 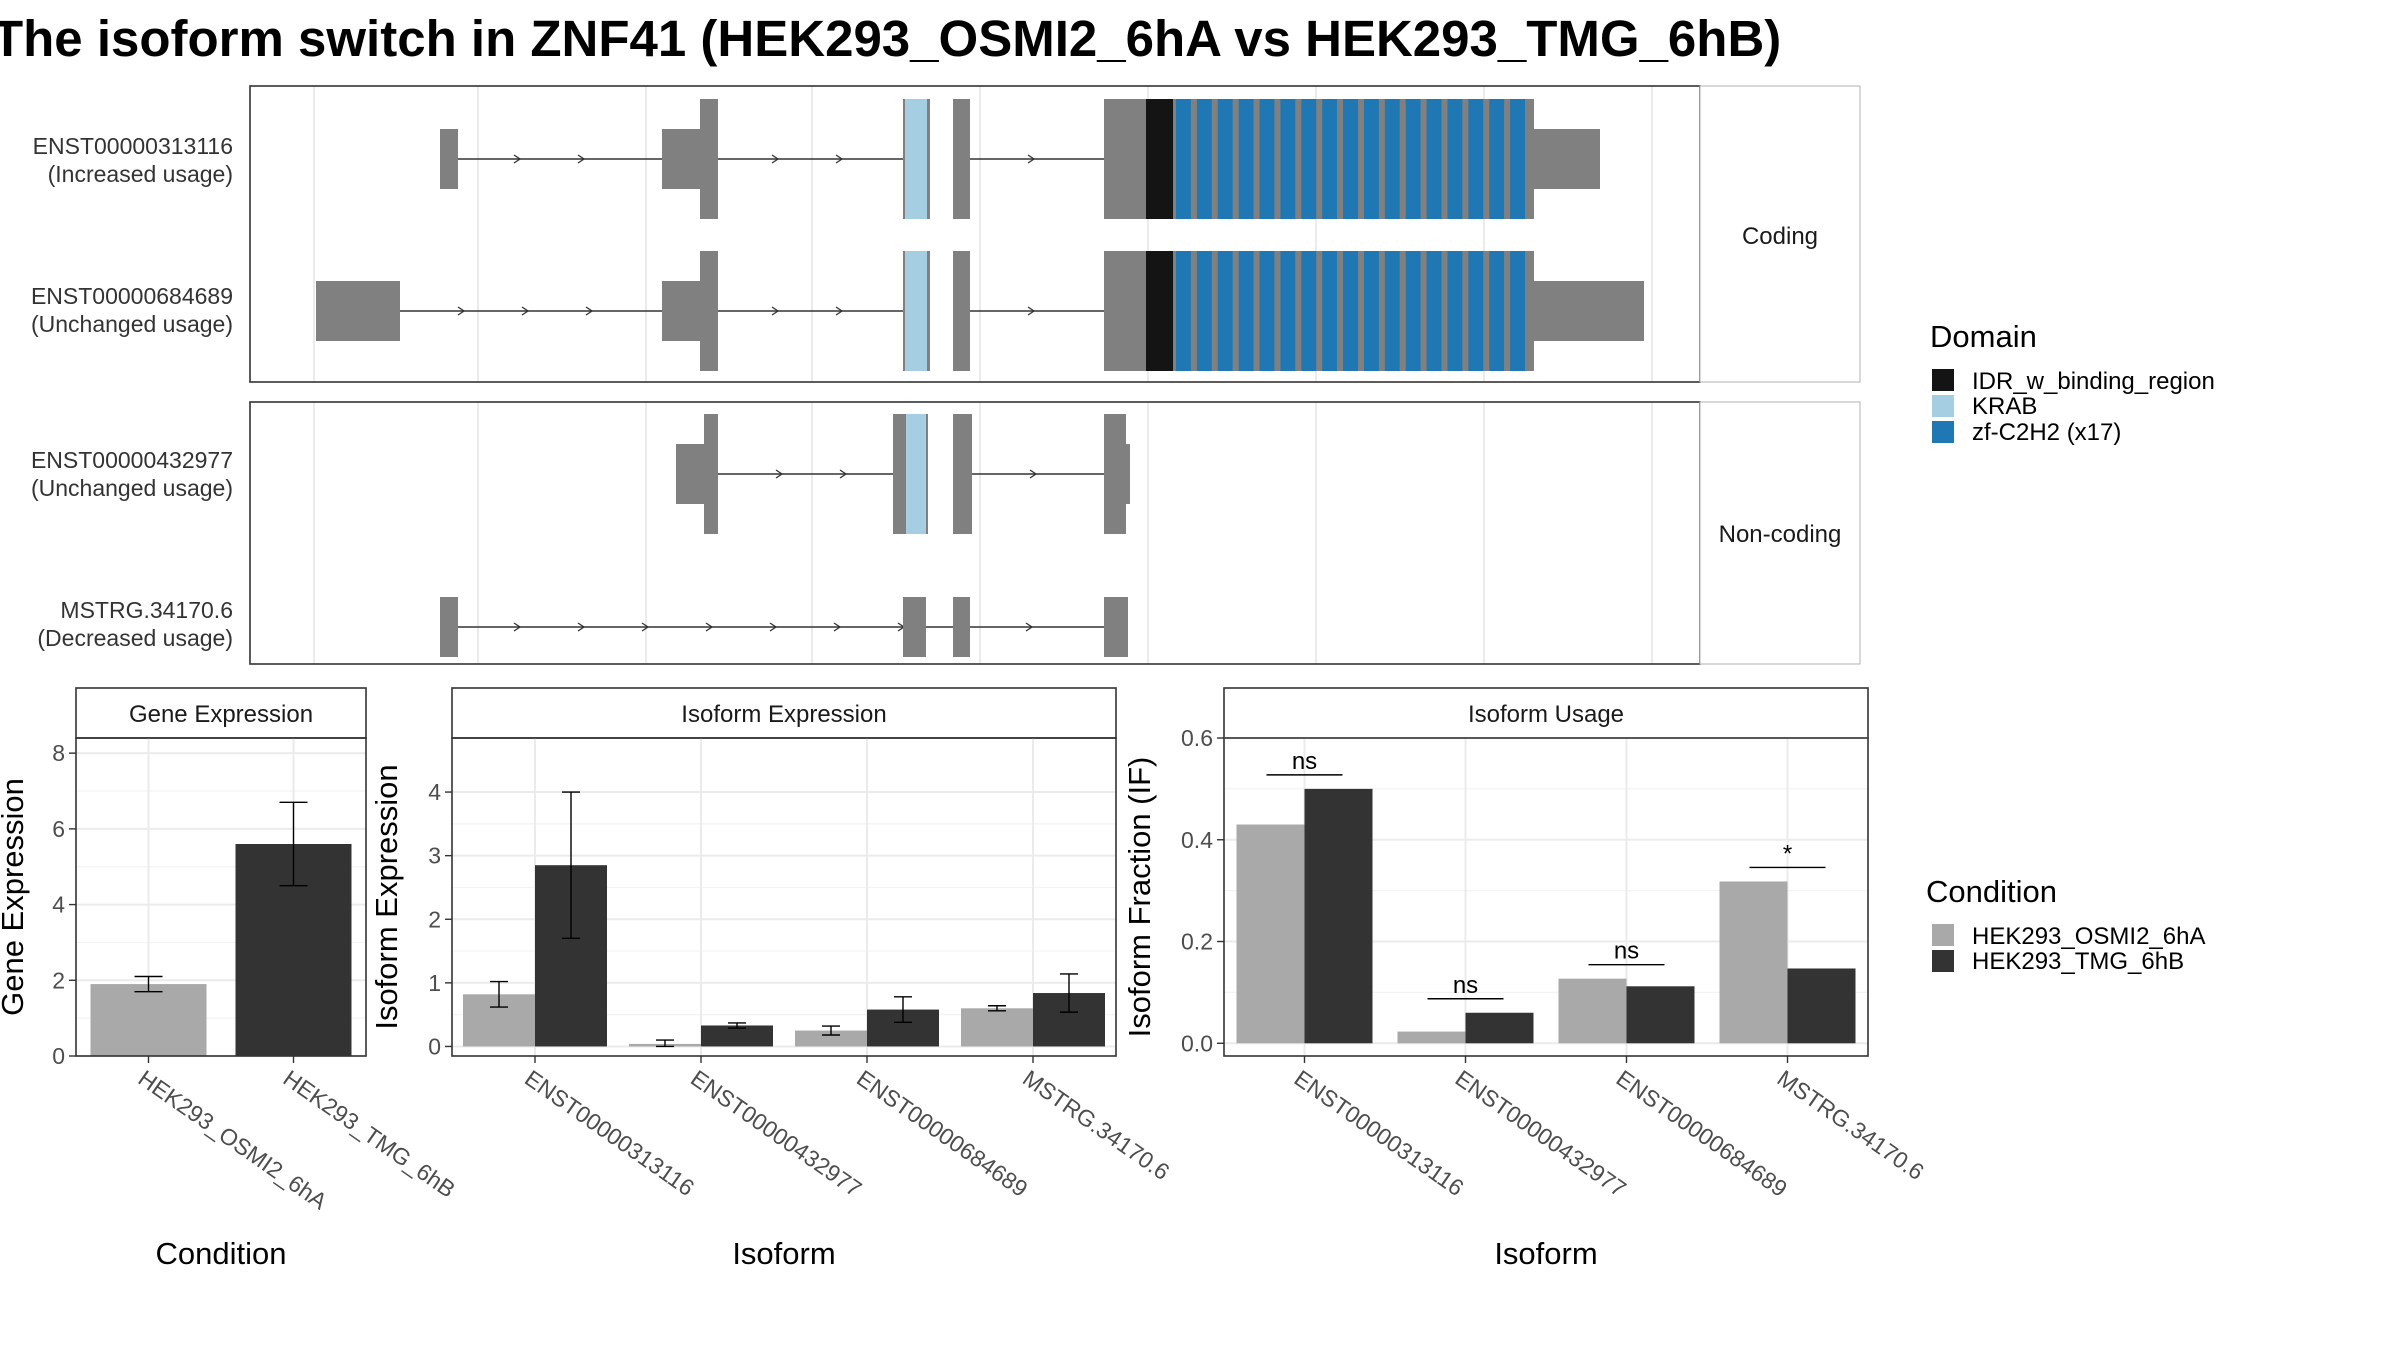 I want to click on transcript-label-usage: (Decreased usage), so click(x=135, y=638).